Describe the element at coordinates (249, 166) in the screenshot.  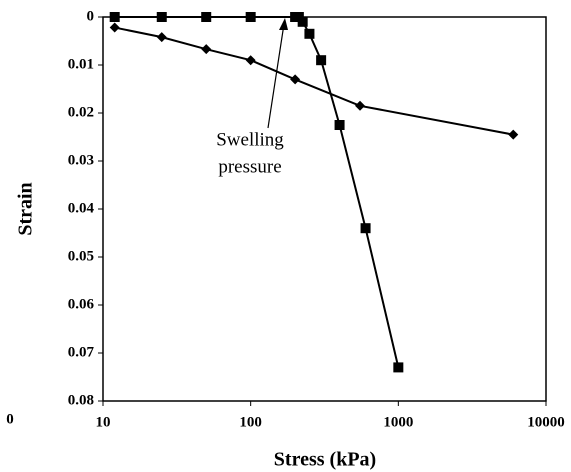
I see `annotation: pressure` at that location.